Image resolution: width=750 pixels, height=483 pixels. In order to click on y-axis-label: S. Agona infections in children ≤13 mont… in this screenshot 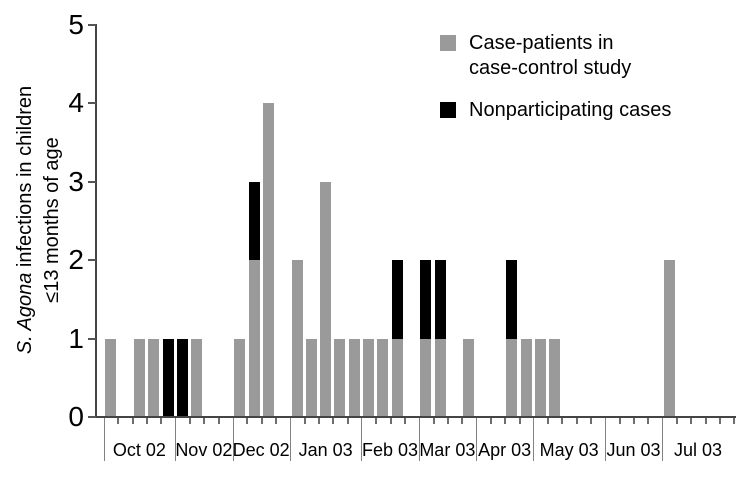, I will do `click(40, 220)`.